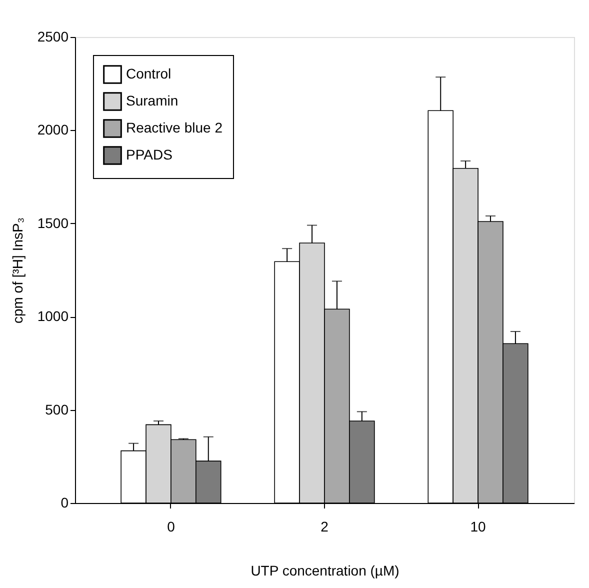  I want to click on x-tick-label: 2, so click(324, 526).